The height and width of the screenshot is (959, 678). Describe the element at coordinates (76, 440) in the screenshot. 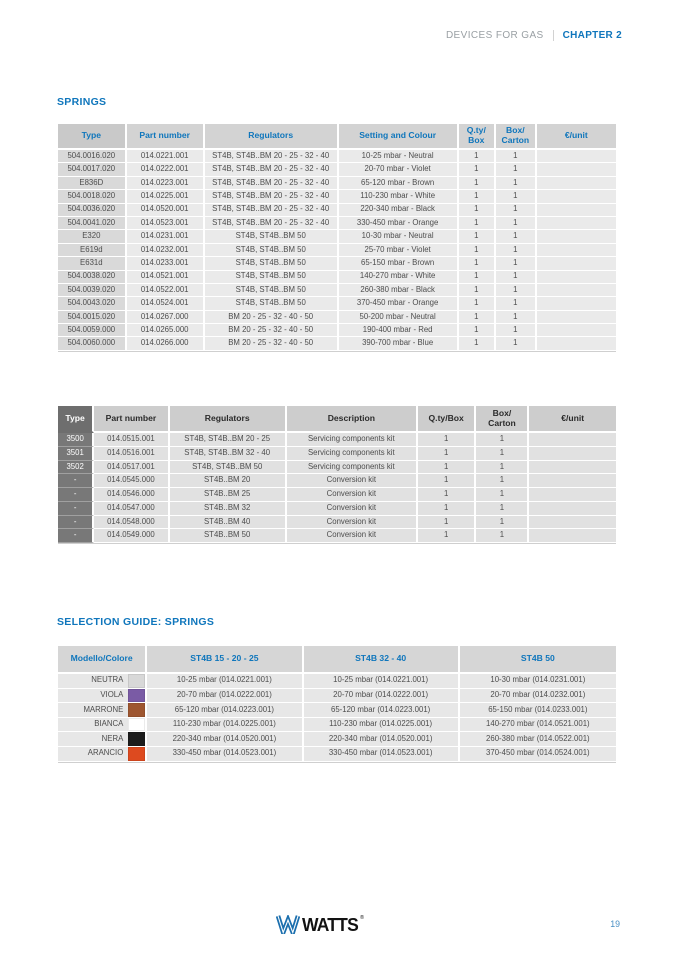

I see `cell-type: 3500` at that location.